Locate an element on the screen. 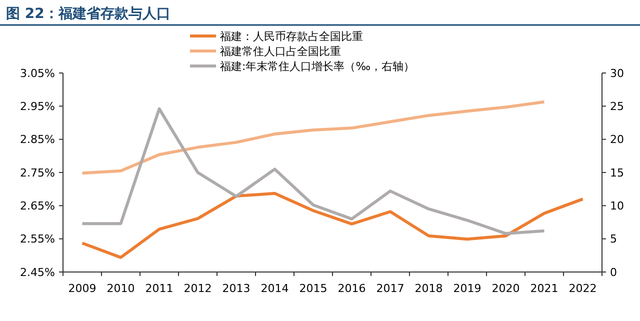  legend-label: 福建常住人口占全国比重 is located at coordinates (280, 51).